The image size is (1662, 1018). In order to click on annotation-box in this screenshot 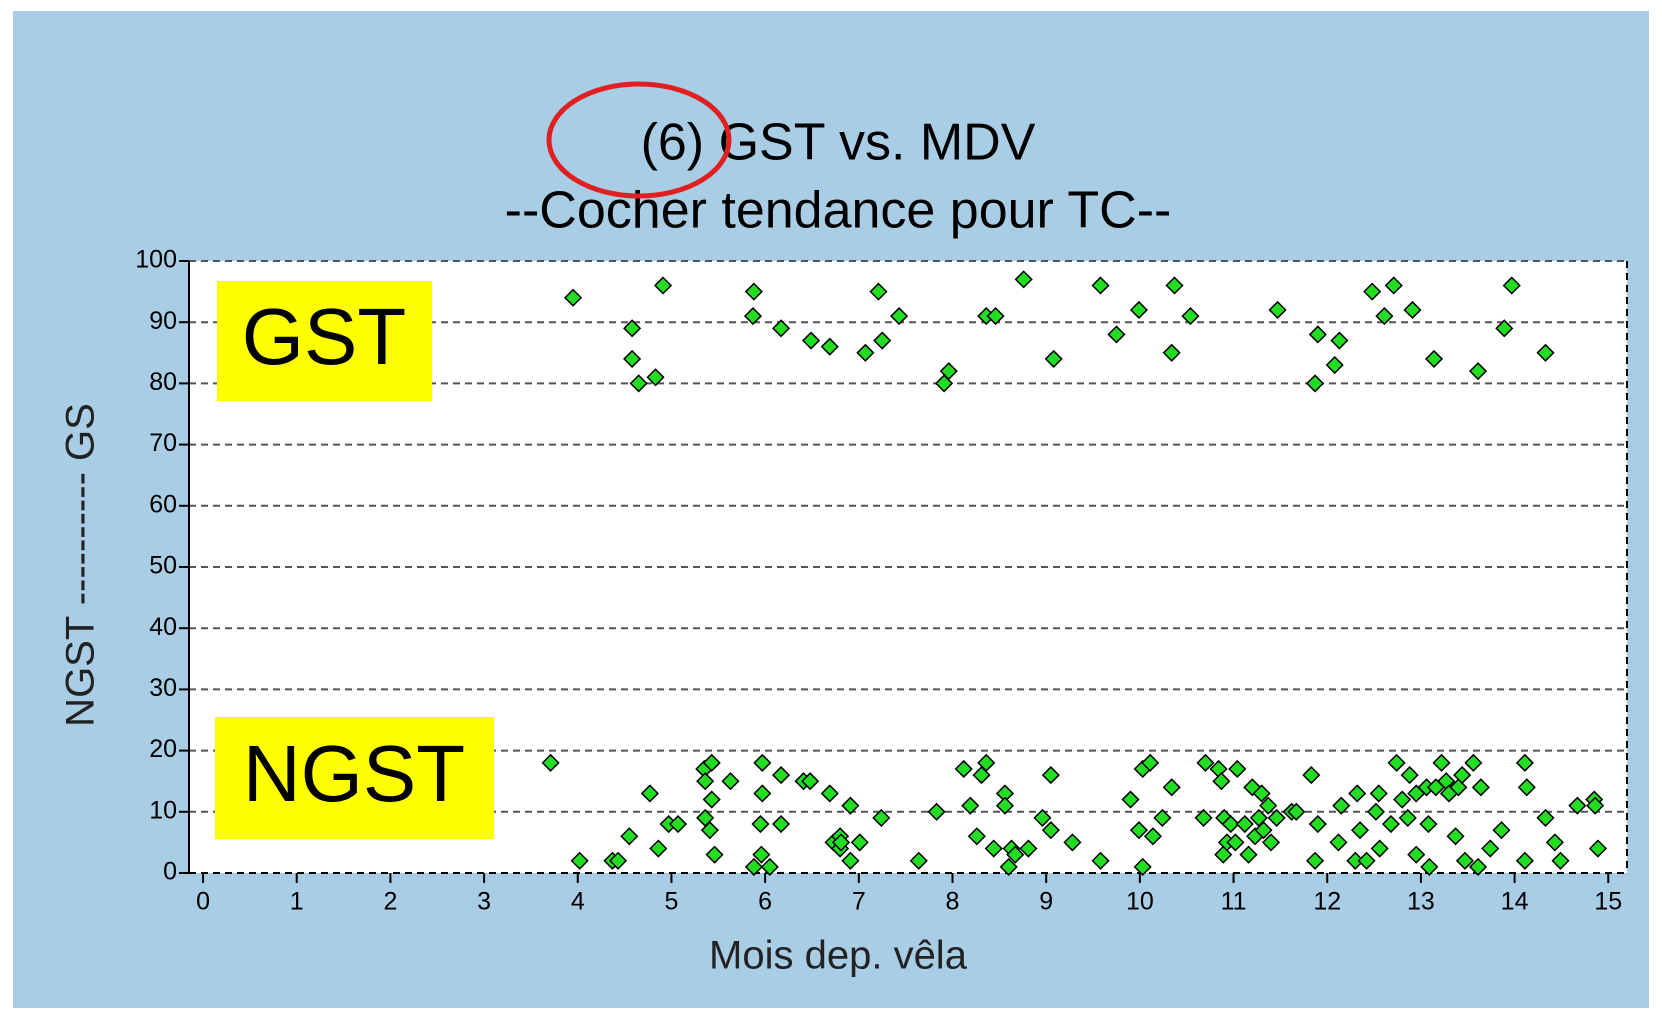, I will do `click(324, 341)`.